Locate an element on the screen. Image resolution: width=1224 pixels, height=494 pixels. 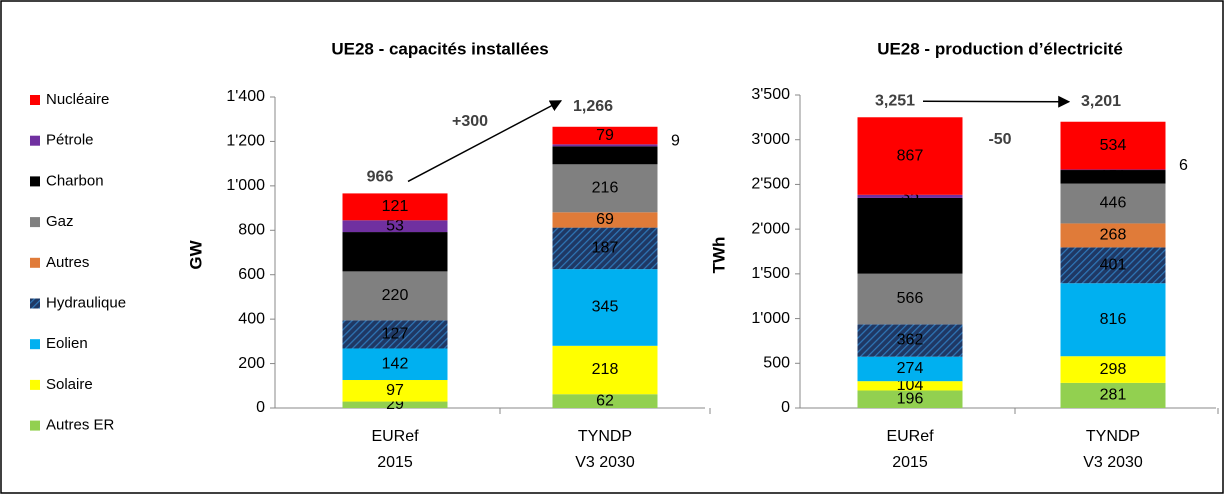
data-label: 79 is located at coordinates (605, 135).